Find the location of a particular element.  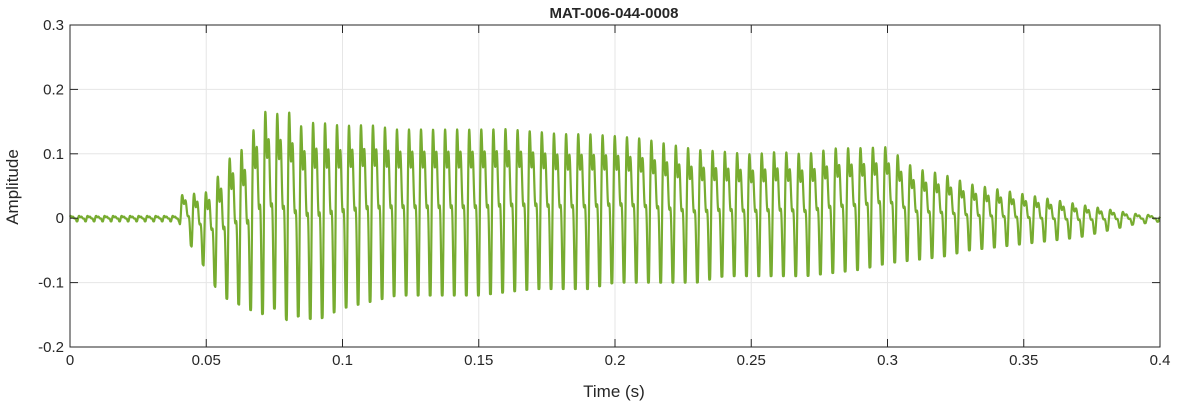

y-axis-label: Amplitude is located at coordinates (12, 187).